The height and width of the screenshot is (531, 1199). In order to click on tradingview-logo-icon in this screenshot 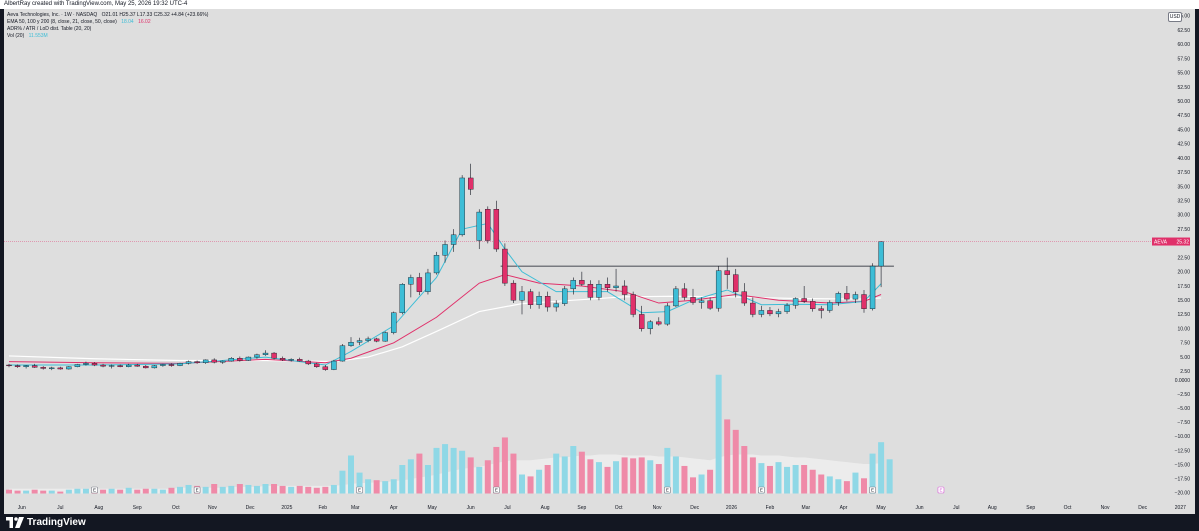, I will do `click(15, 522)`.